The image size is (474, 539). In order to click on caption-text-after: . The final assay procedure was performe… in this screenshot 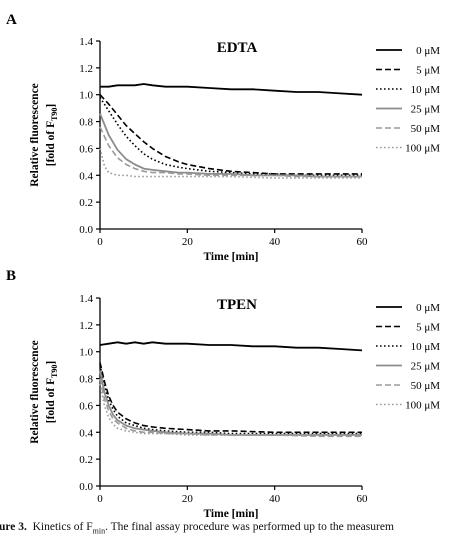, I will do `click(249, 527)`.